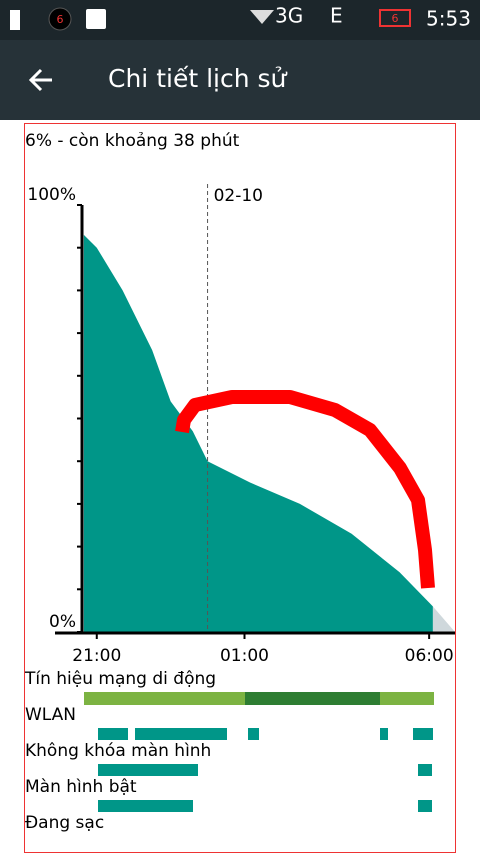 This screenshot has width=480, height=854. Describe the element at coordinates (336, 16) in the screenshot. I see `network-type: E` at that location.